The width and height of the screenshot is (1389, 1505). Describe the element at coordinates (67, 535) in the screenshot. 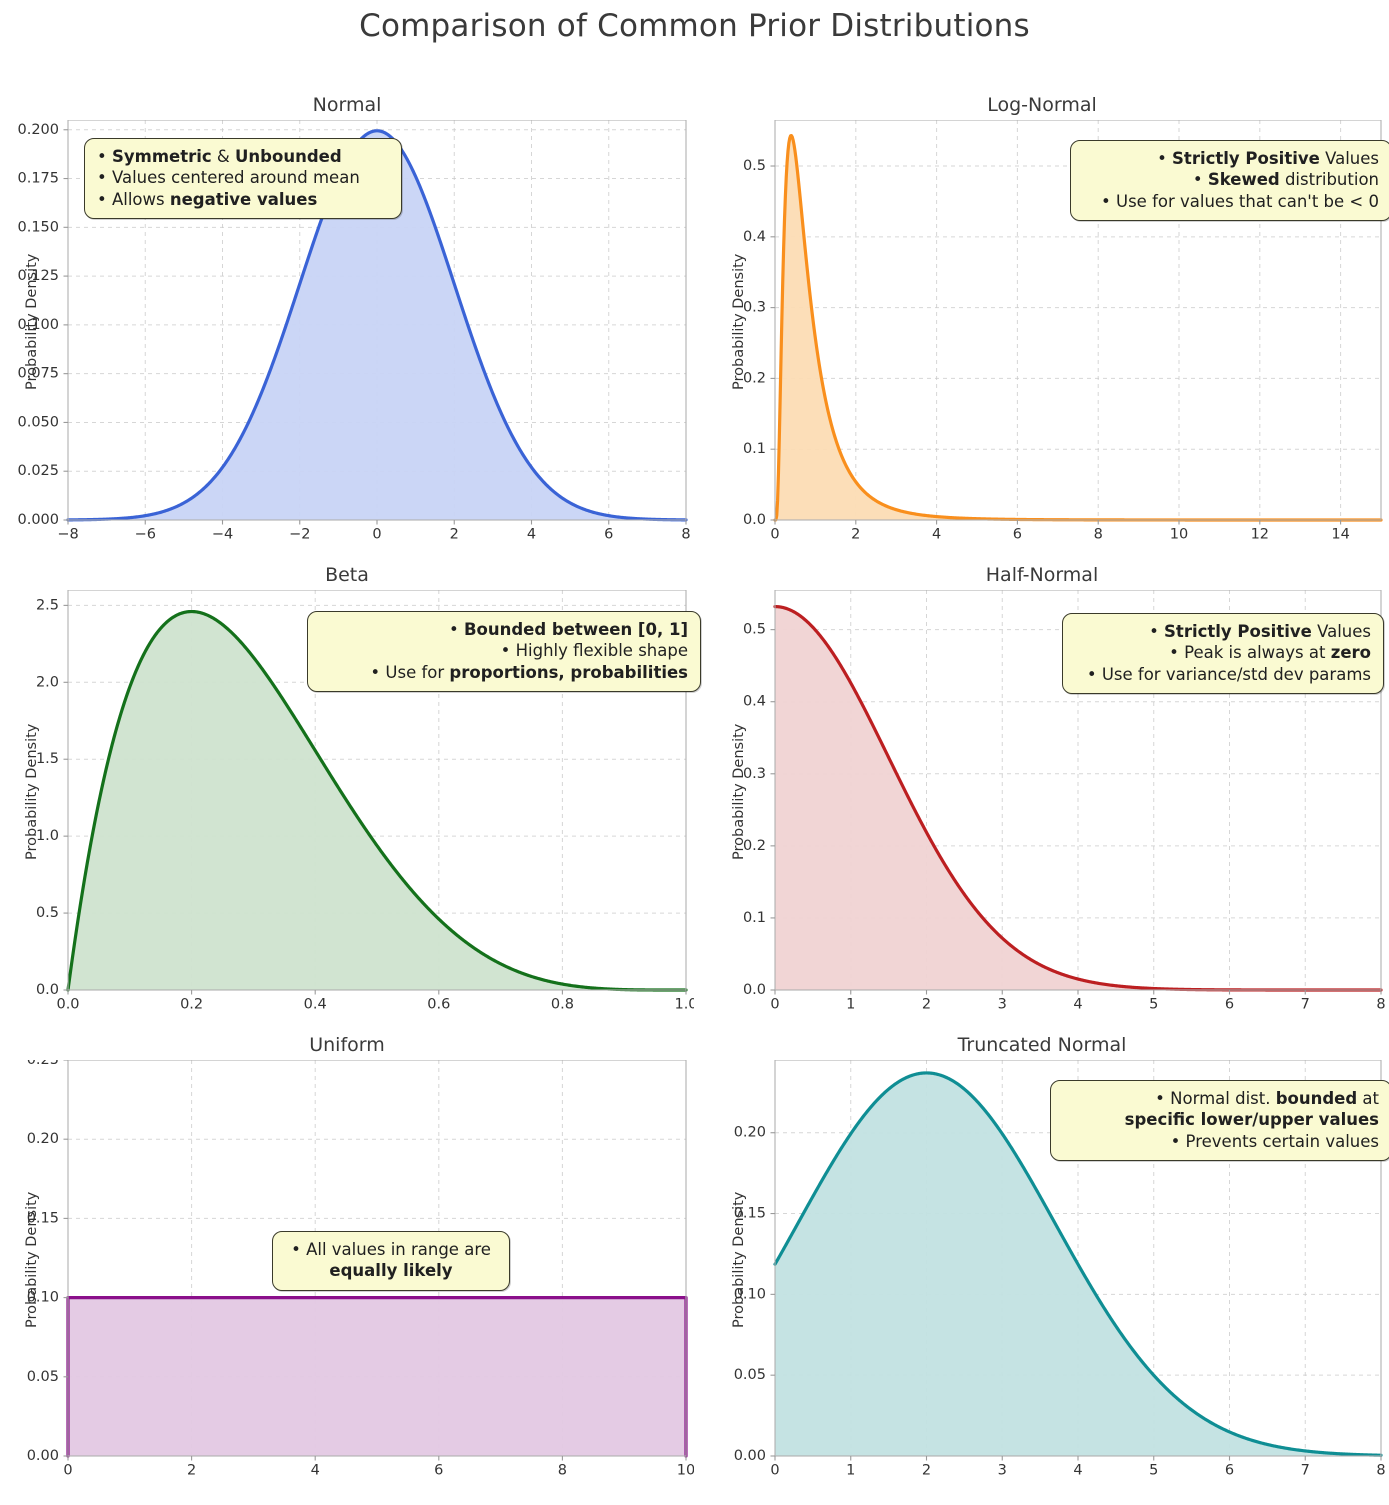

I see `x-tick-label: −8` at that location.